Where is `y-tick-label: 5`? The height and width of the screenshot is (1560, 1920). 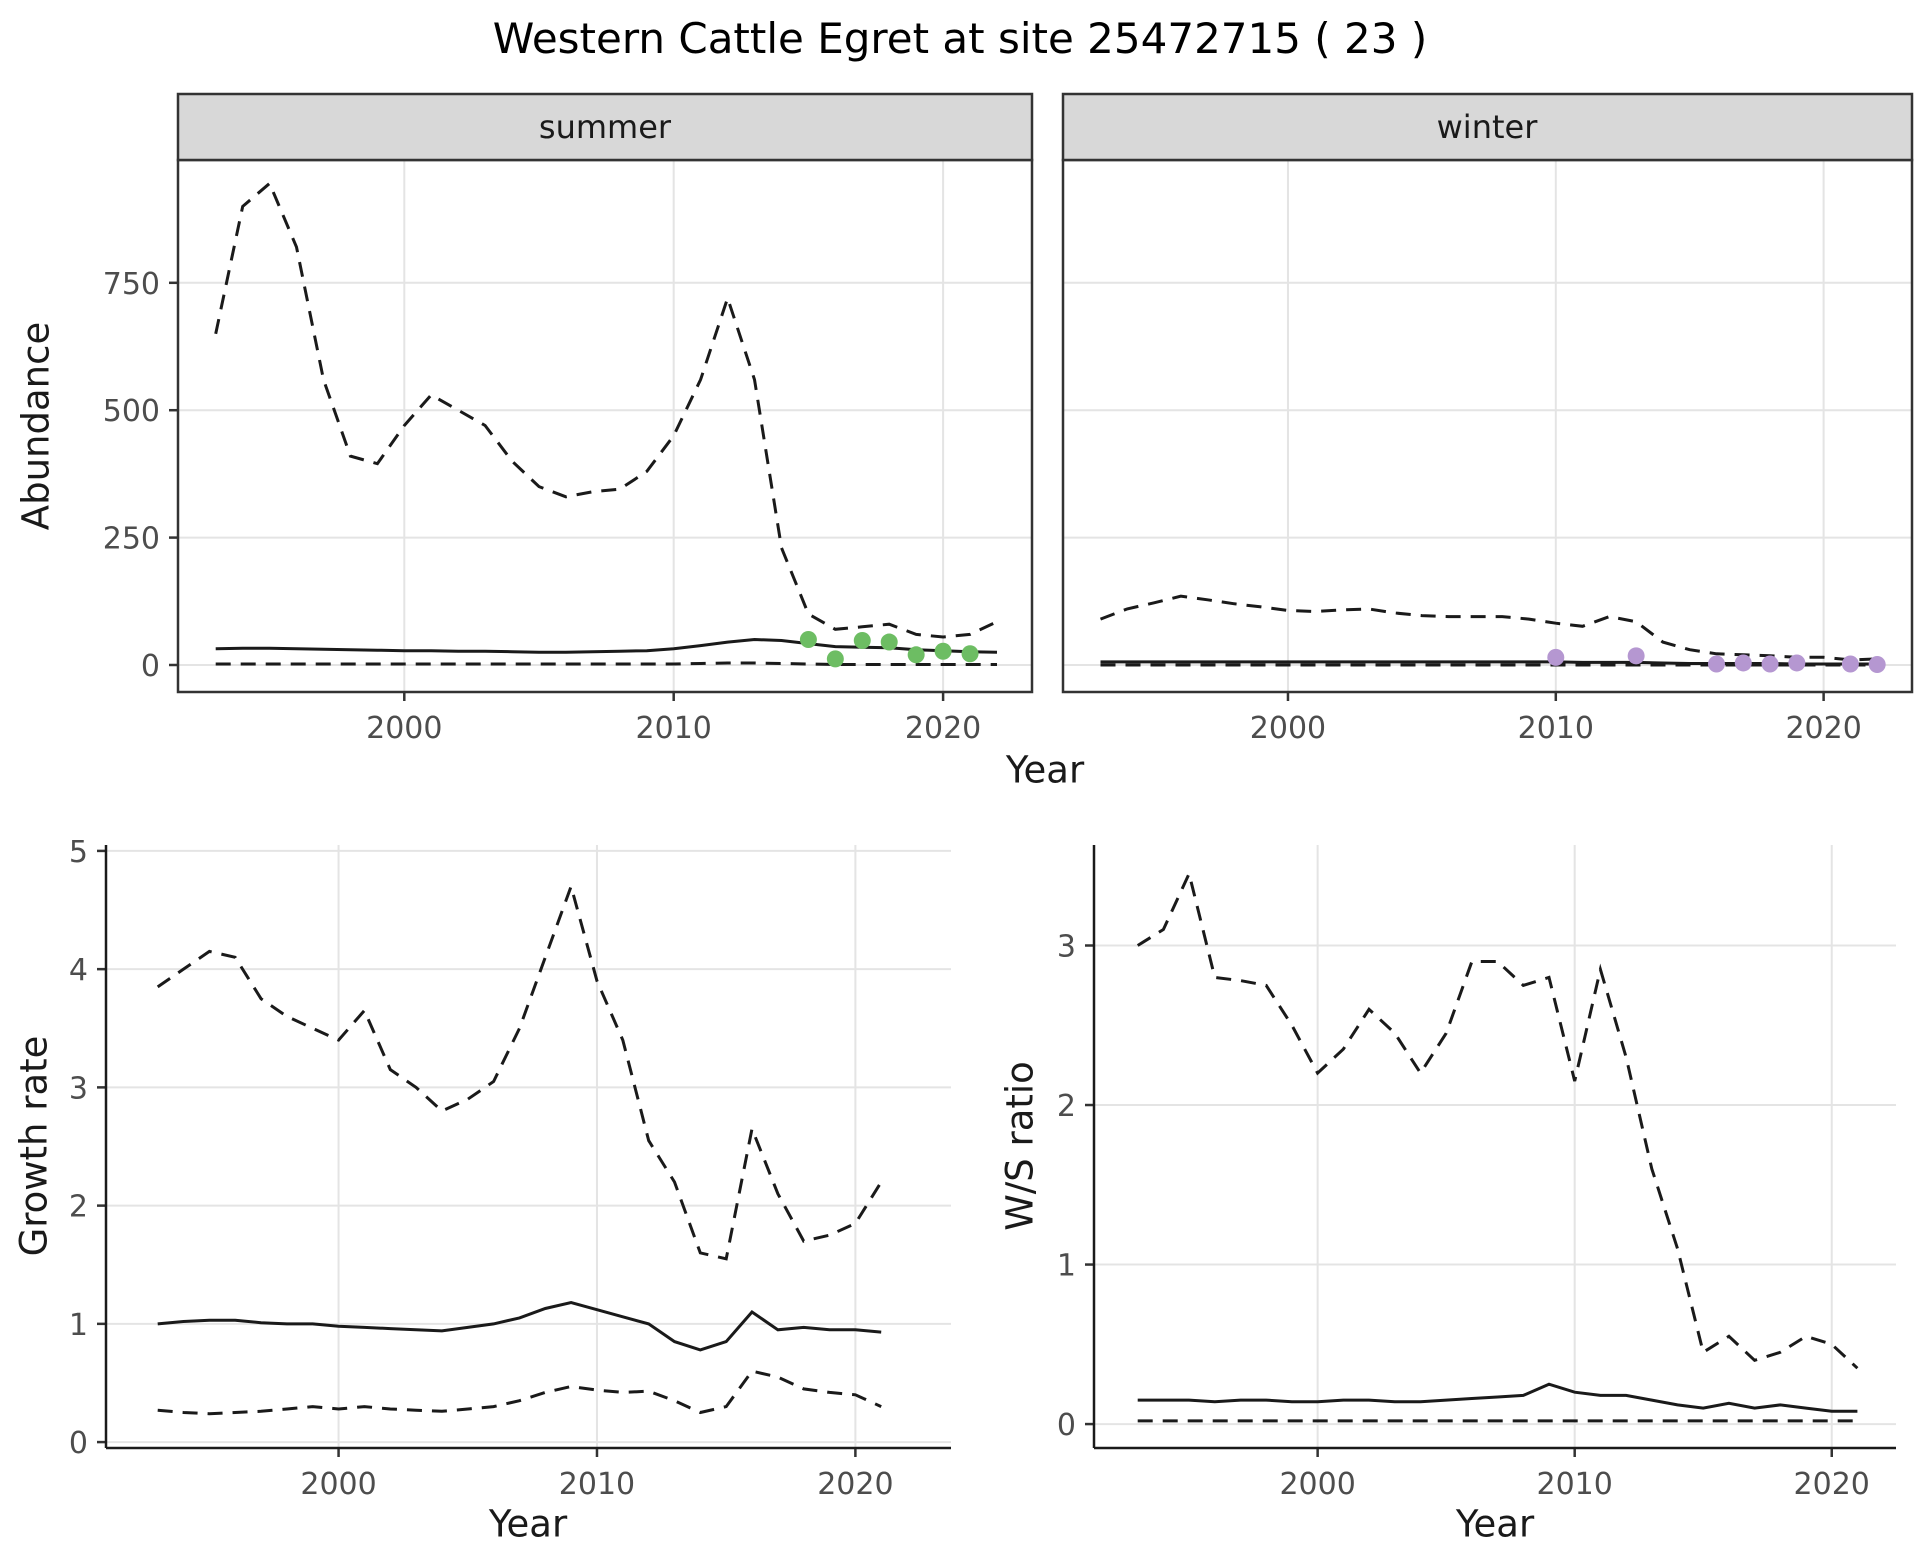
y-tick-label: 5 is located at coordinates (78, 852).